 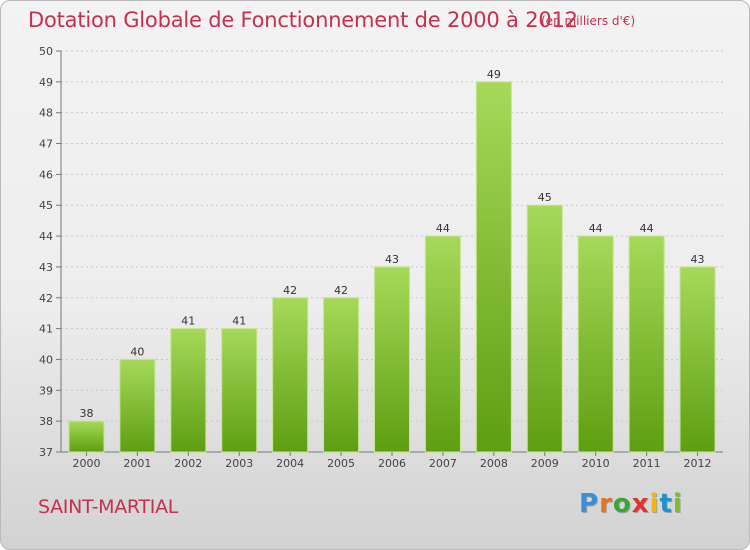 I want to click on y-tick-label: 44, so click(x=46, y=236).